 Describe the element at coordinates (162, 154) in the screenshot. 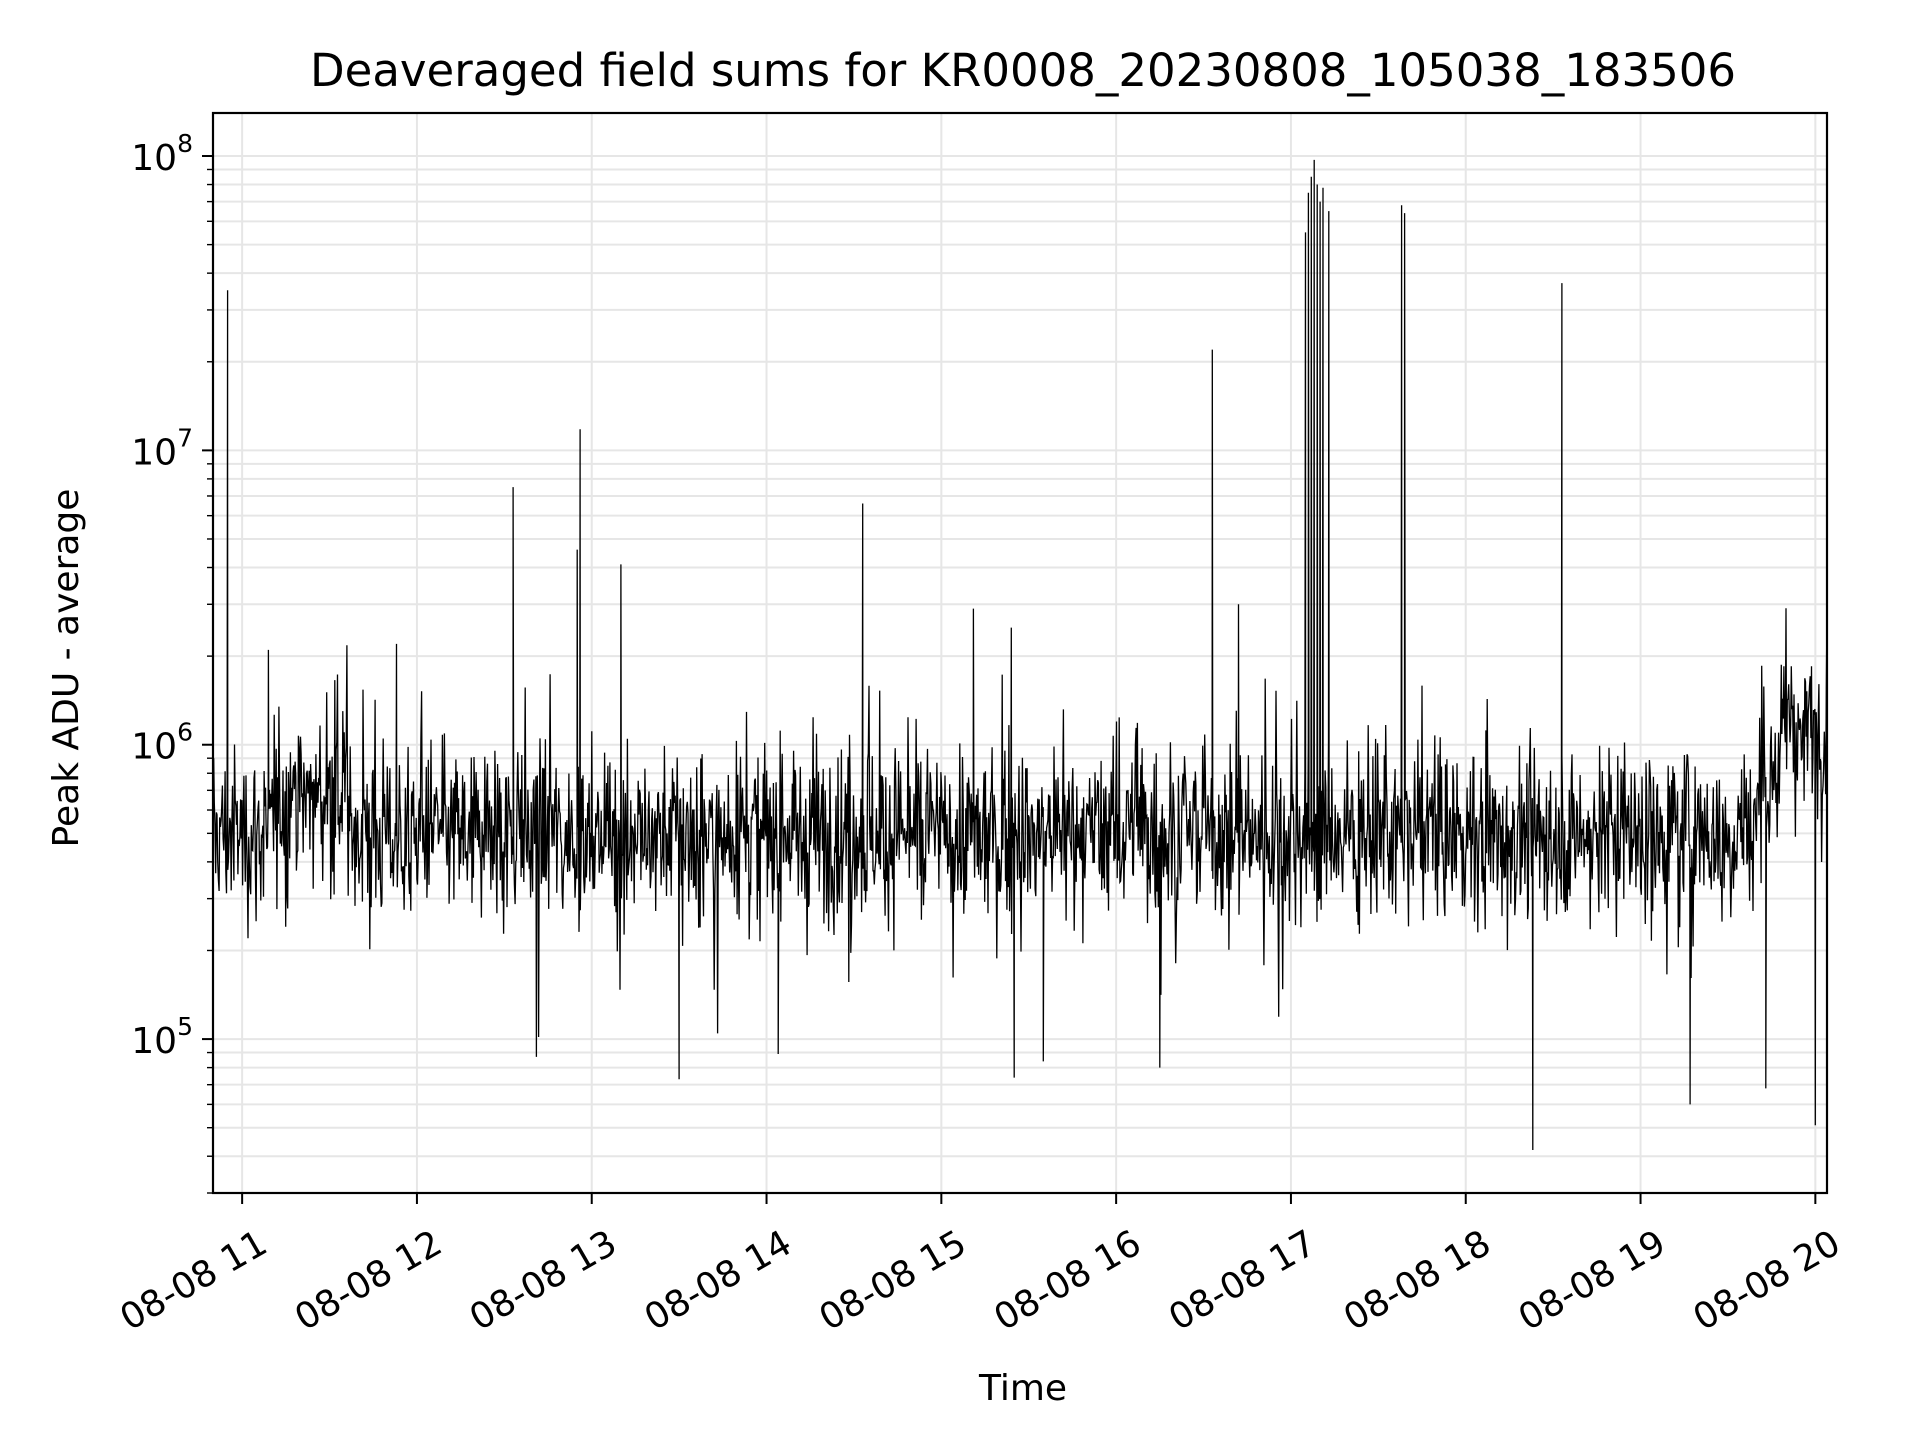

I see `y-tick-label: 10⁸` at that location.